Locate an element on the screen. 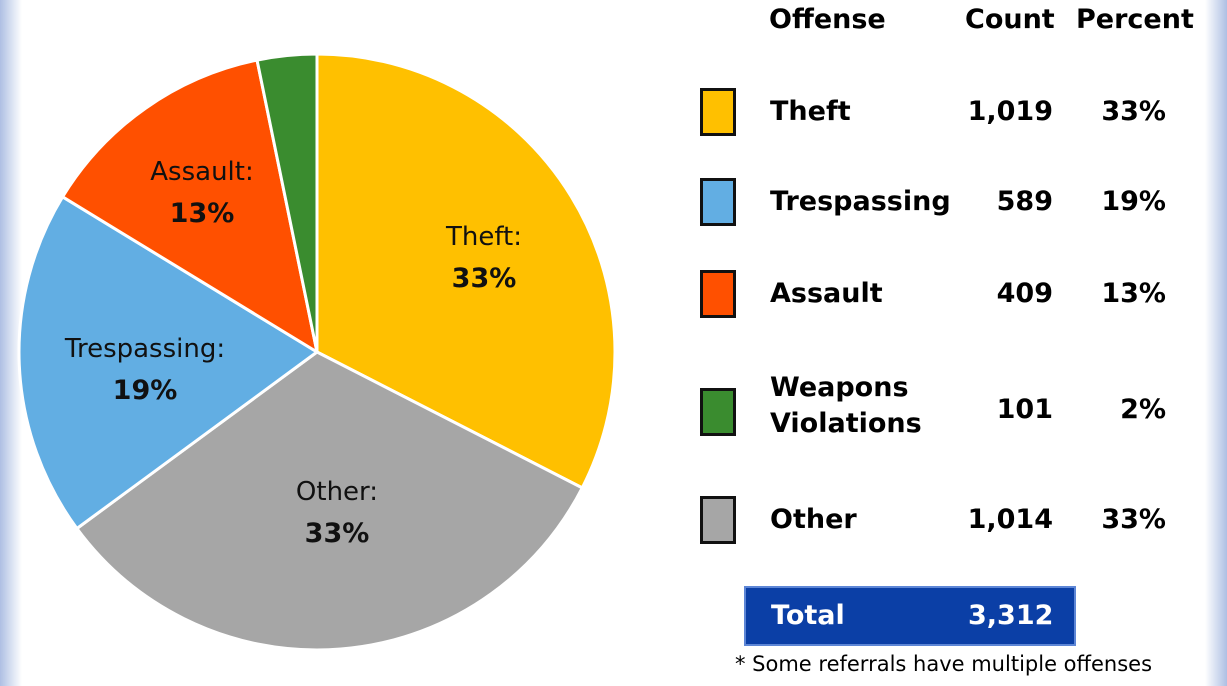 This screenshot has height=686, width=1227. legend-label-line: Violations is located at coordinates (846, 423).